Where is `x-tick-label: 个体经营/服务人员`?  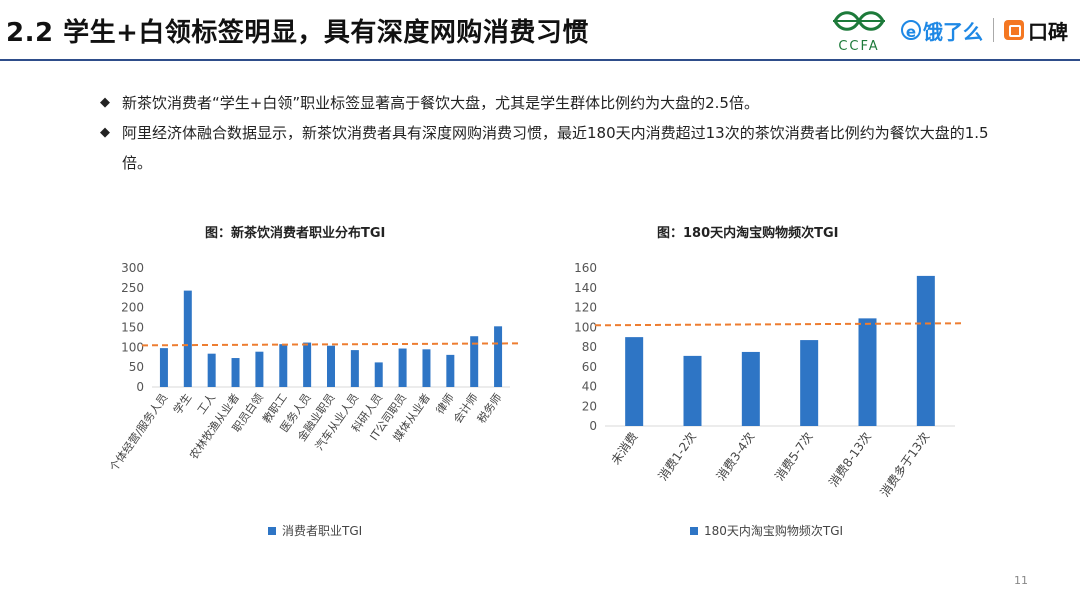
x-tick-label: 个体经营/服务人员 is located at coordinates (140, 432).